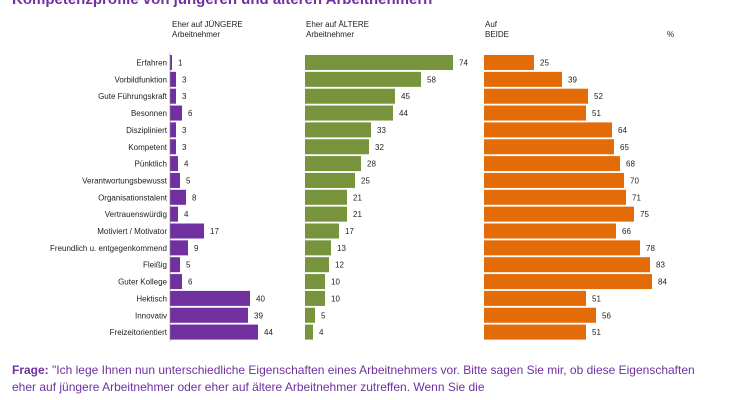 The width and height of the screenshot is (736, 400). I want to click on bar-series2-fleißig, so click(317, 265).